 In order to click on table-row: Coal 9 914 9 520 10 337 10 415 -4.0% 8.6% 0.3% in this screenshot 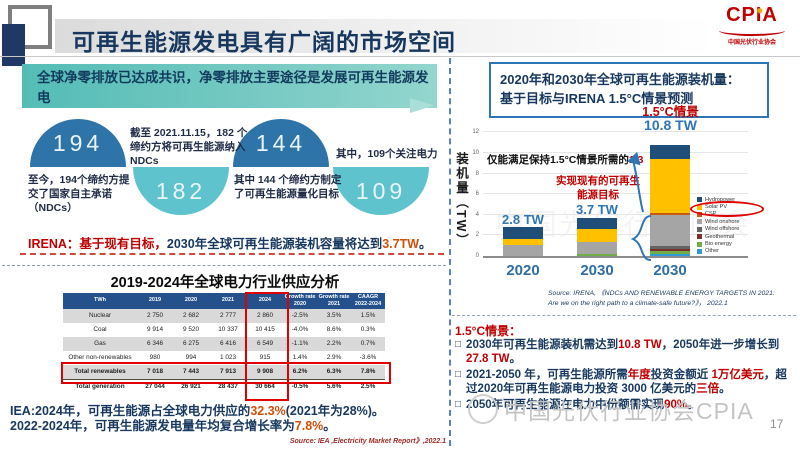, I will do `click(224, 330)`.